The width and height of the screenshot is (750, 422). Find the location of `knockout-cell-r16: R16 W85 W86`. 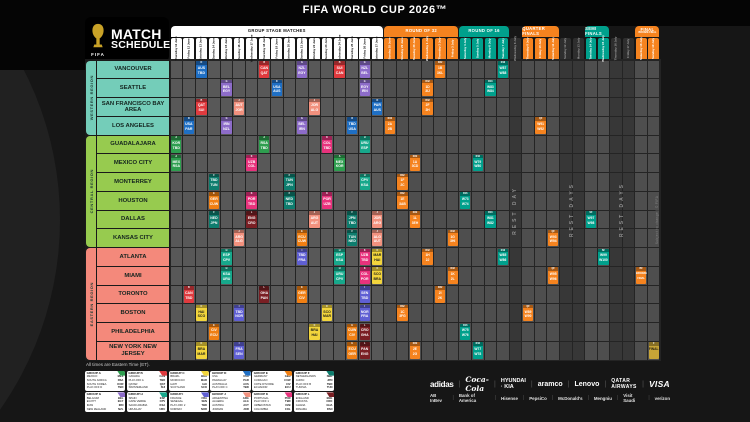

knockout-cell-r16: R16 W85 W86 is located at coordinates (503, 257).